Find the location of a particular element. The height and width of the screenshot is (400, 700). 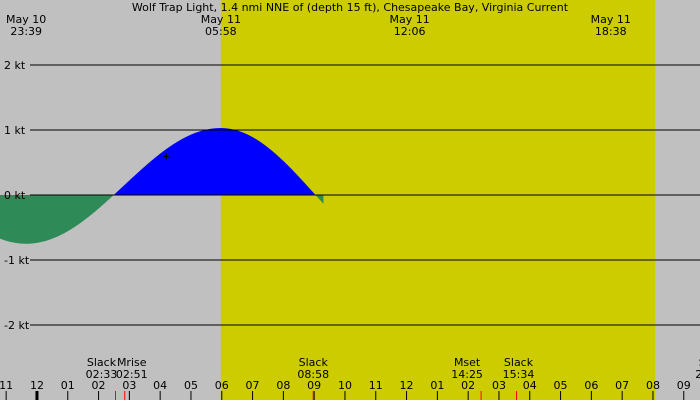

current-time-marker is located at coordinates (166, 156).